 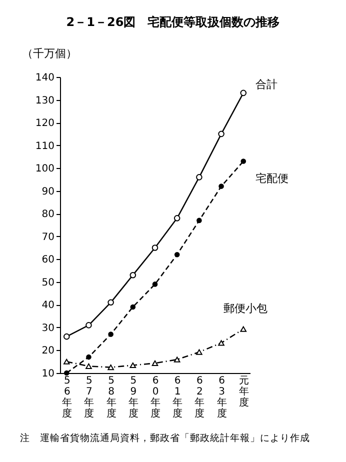 What do you see at coordinates (49, 53) in the screenshot?
I see `y-axis-title: （千万個）` at bounding box center [49, 53].